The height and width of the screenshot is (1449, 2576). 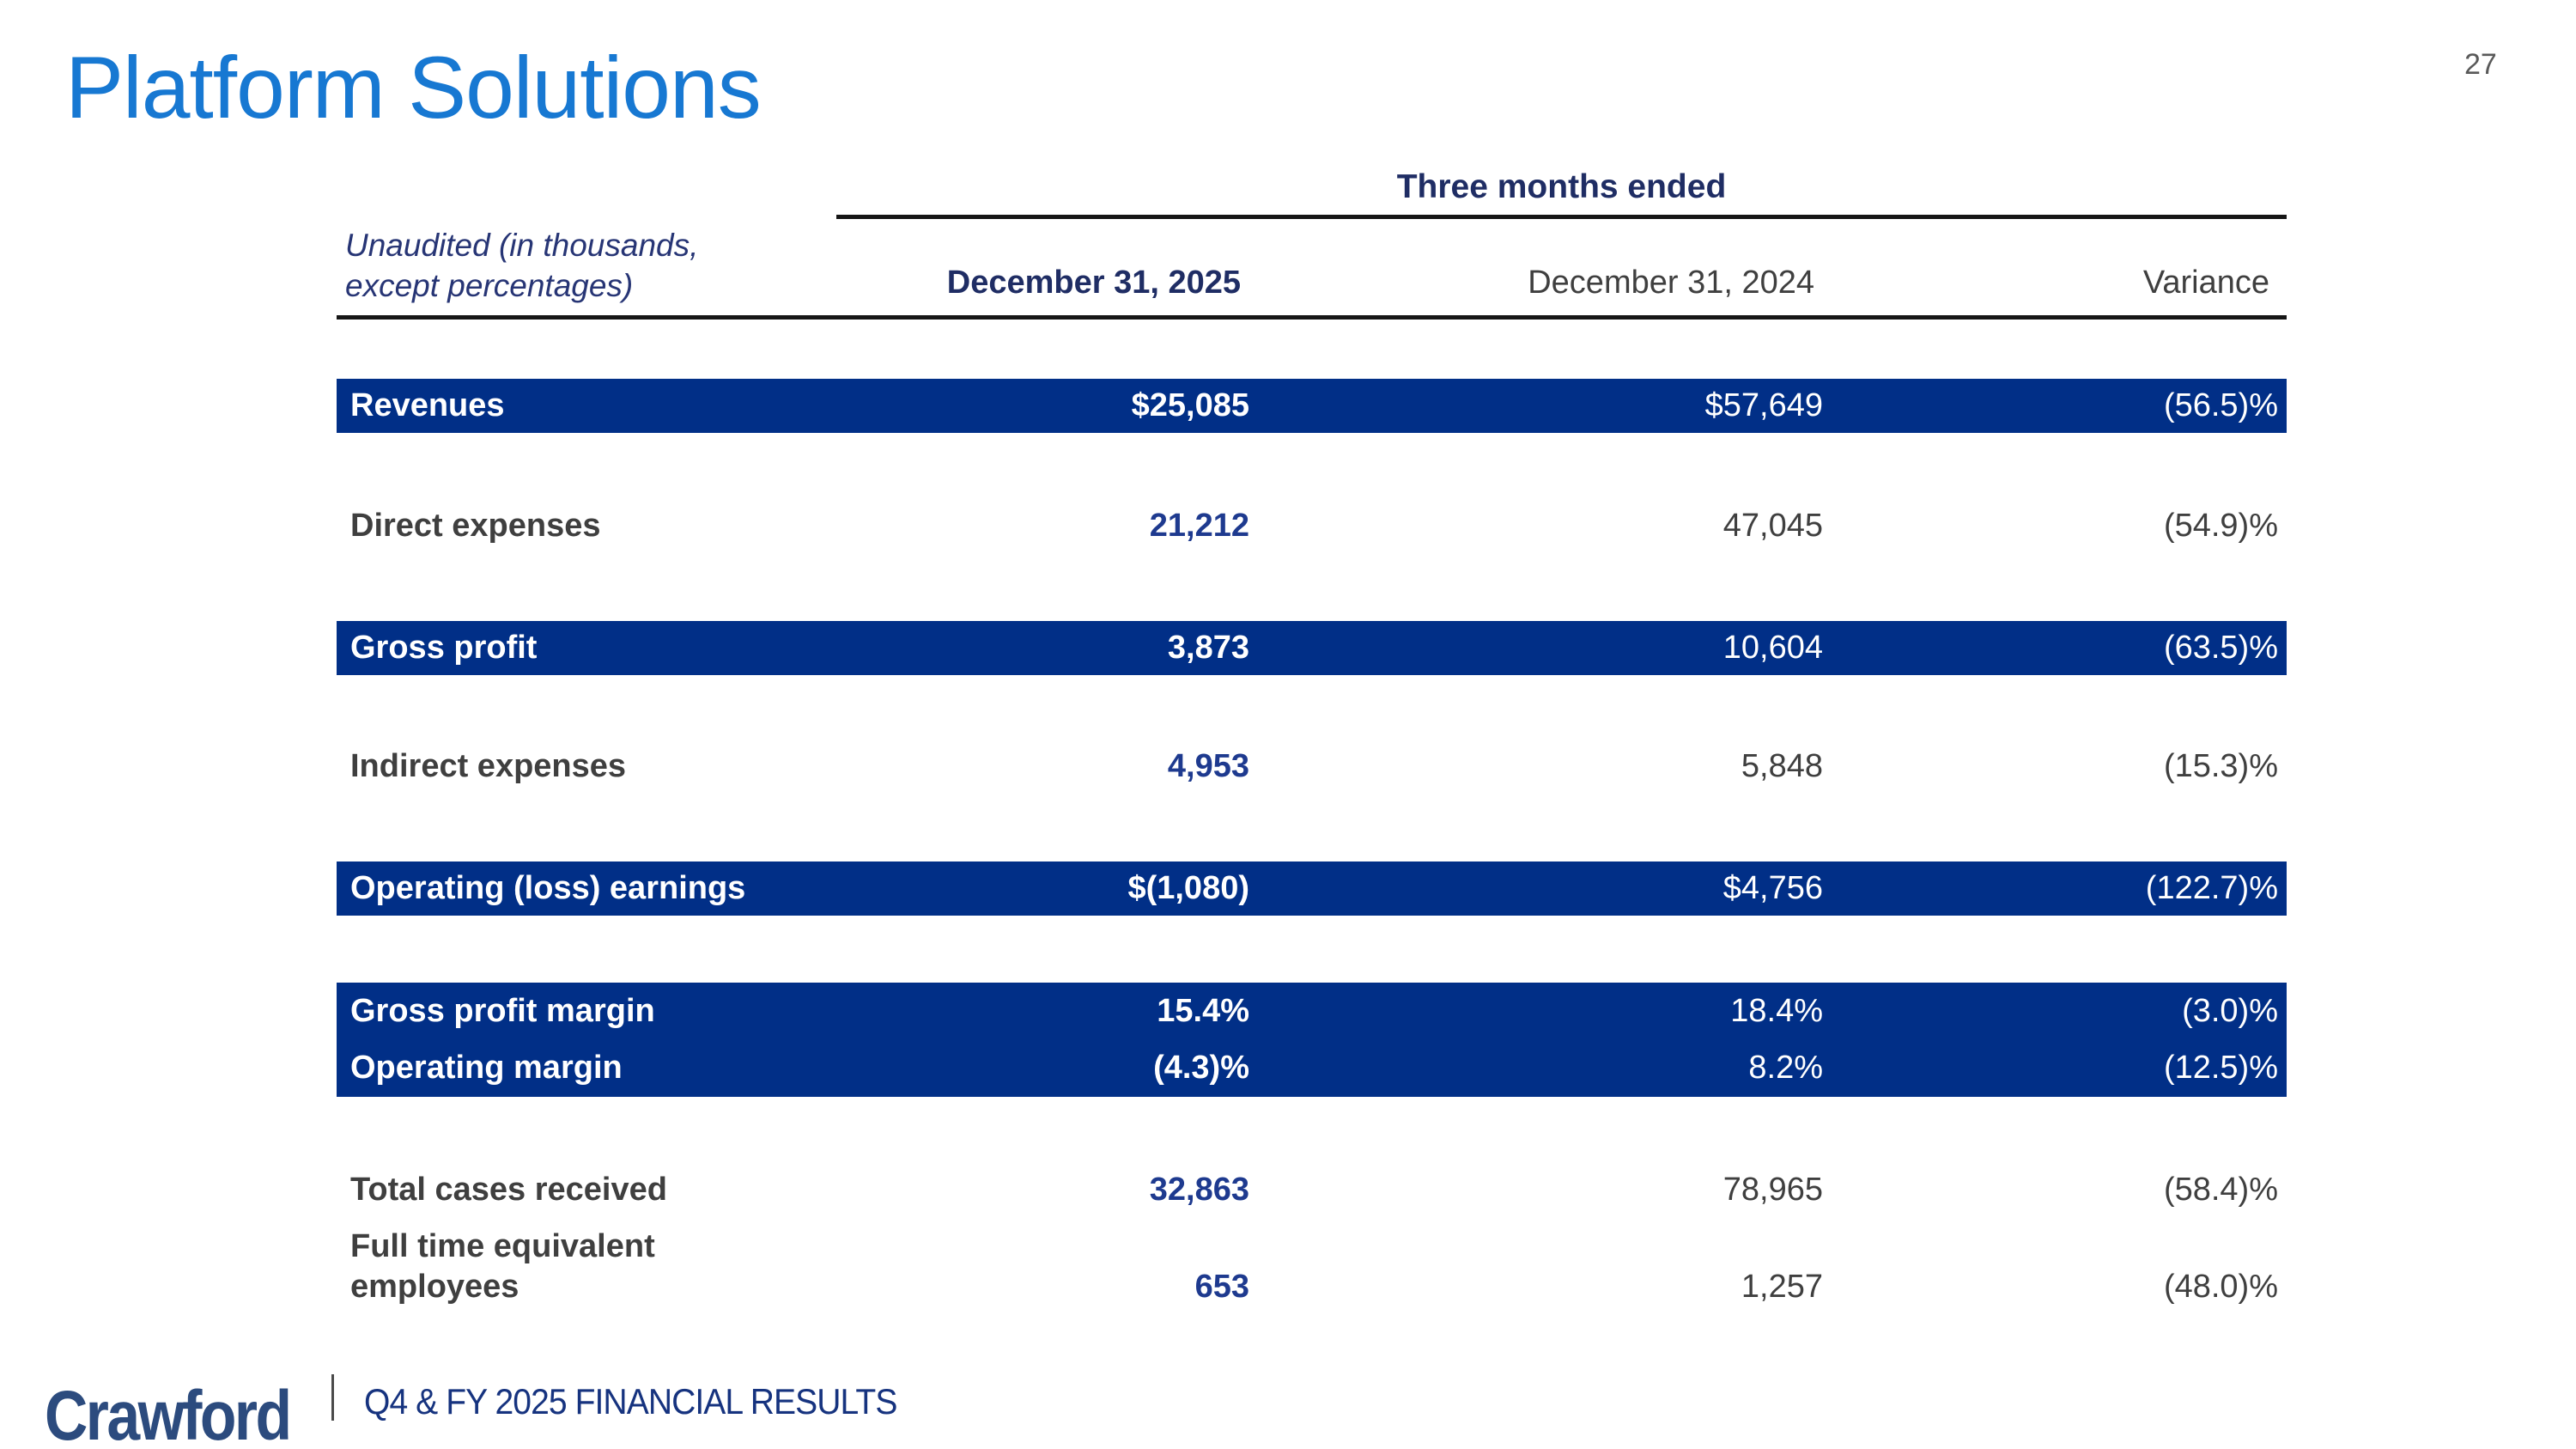 What do you see at coordinates (490, 285) in the screenshot?
I see `unaudited-note-line2: except percentages)` at bounding box center [490, 285].